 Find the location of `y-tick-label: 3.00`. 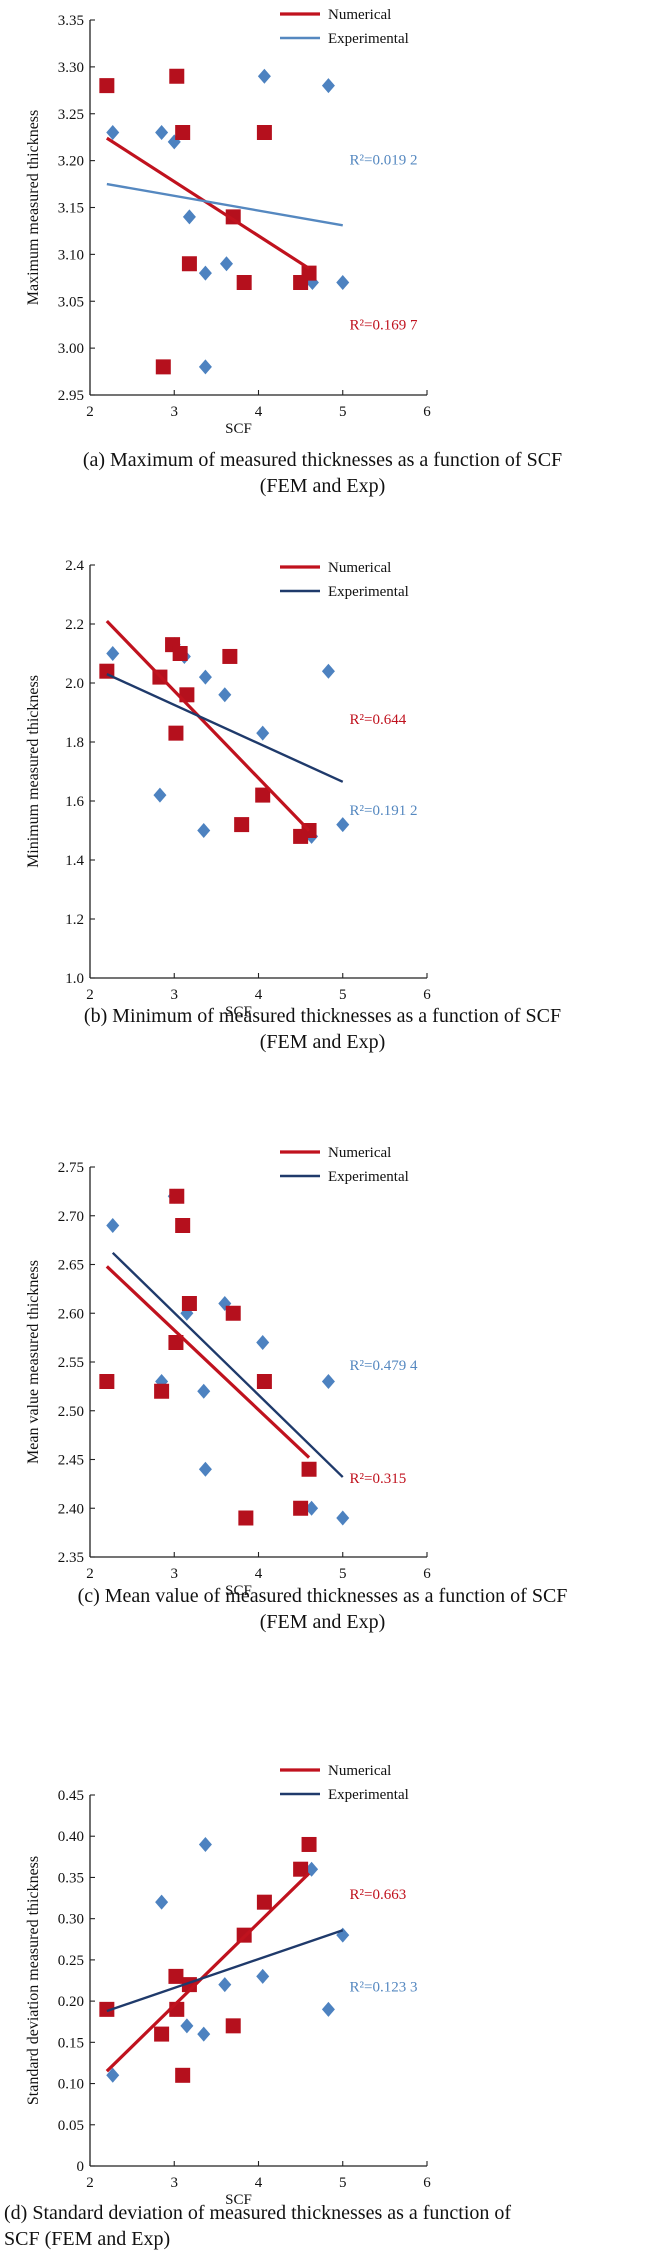

y-tick-label: 3.00 is located at coordinates (71, 349).